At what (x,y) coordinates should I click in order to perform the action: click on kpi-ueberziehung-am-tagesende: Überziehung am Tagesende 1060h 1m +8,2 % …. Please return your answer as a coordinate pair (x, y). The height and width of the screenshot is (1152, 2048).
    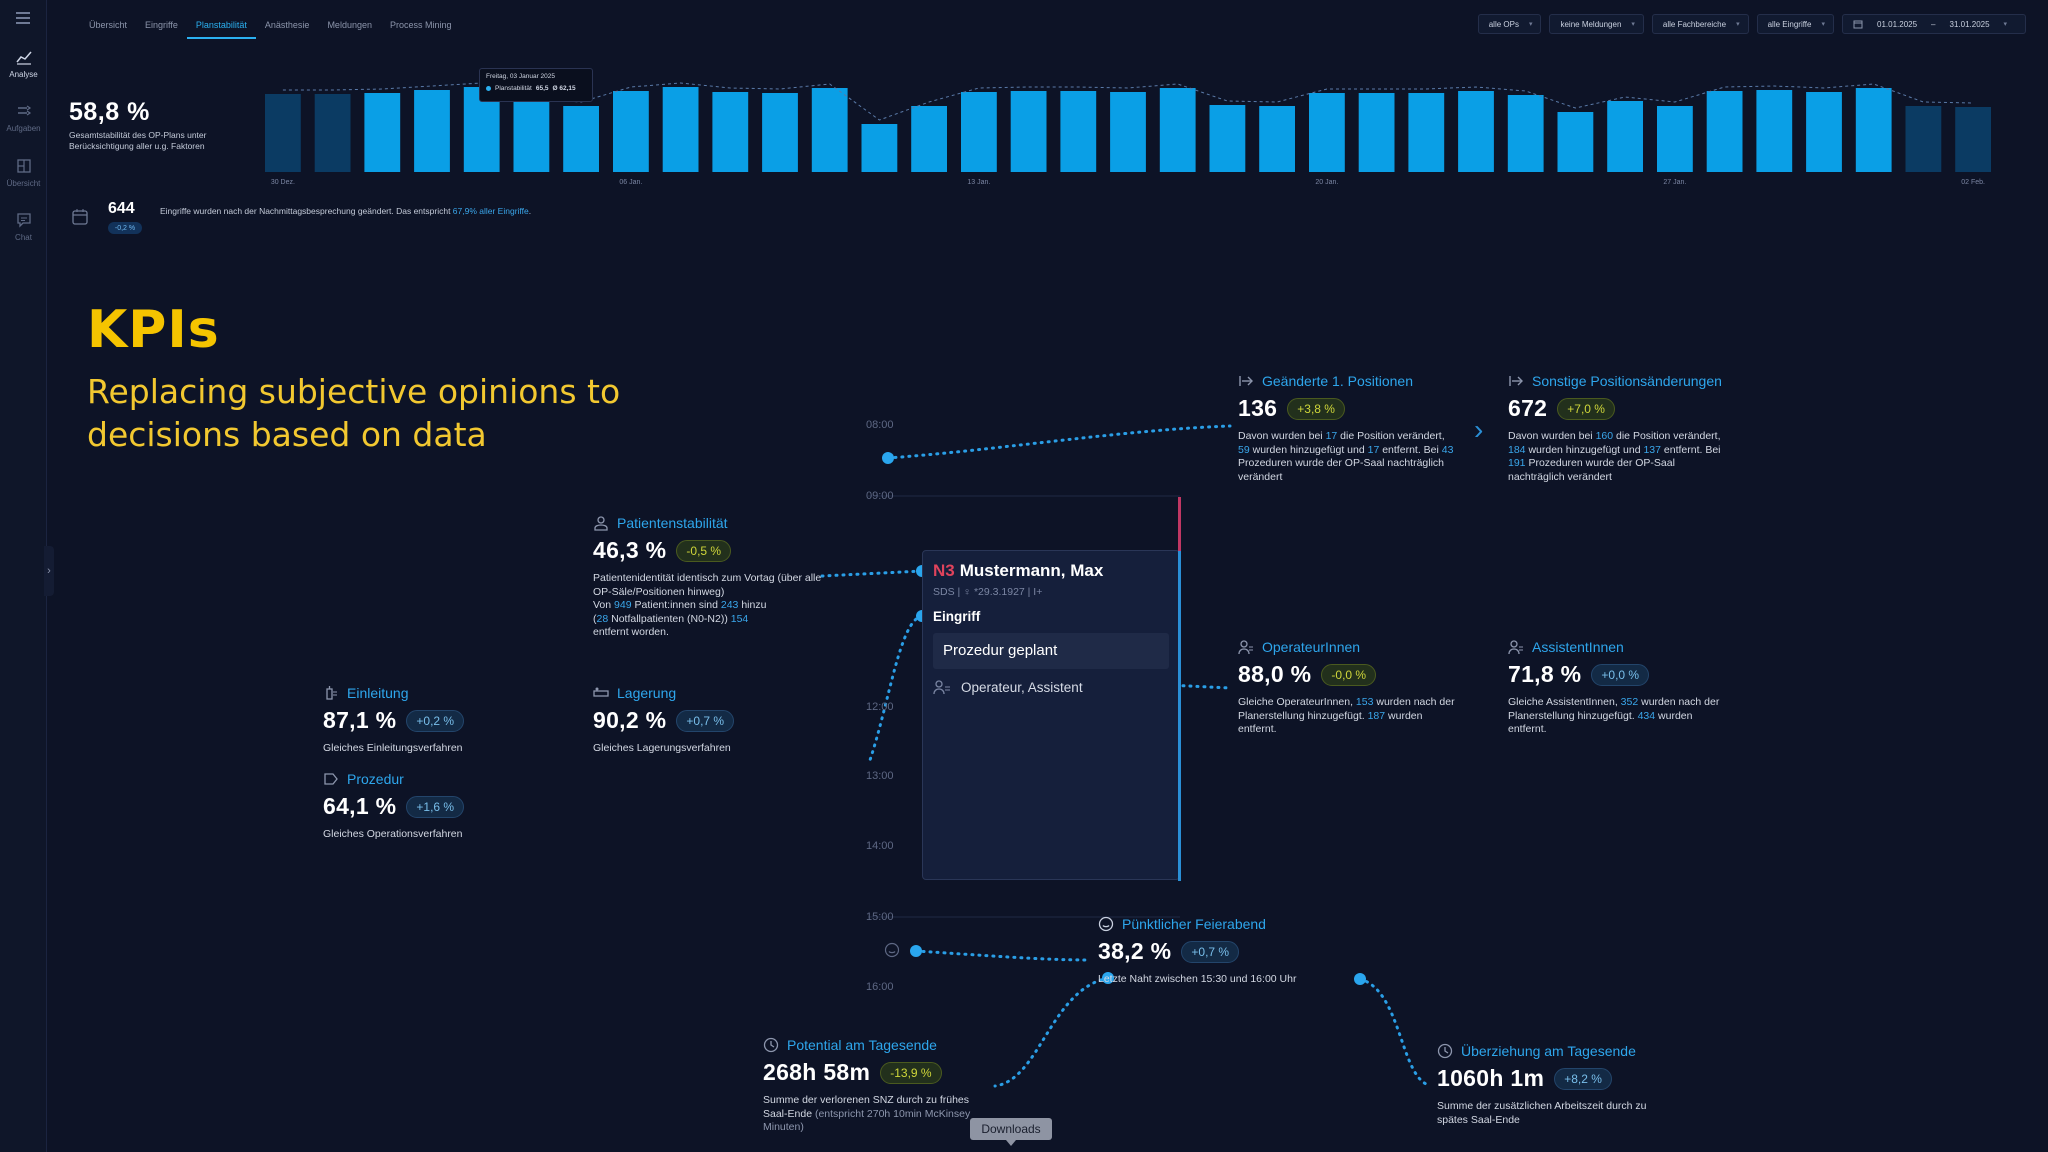
    Looking at the image, I should click on (1547, 1085).